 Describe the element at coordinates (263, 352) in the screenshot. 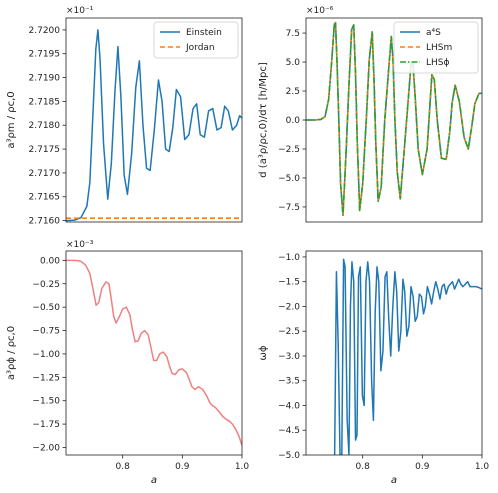

I see `y-axis-label: ωϕ` at that location.